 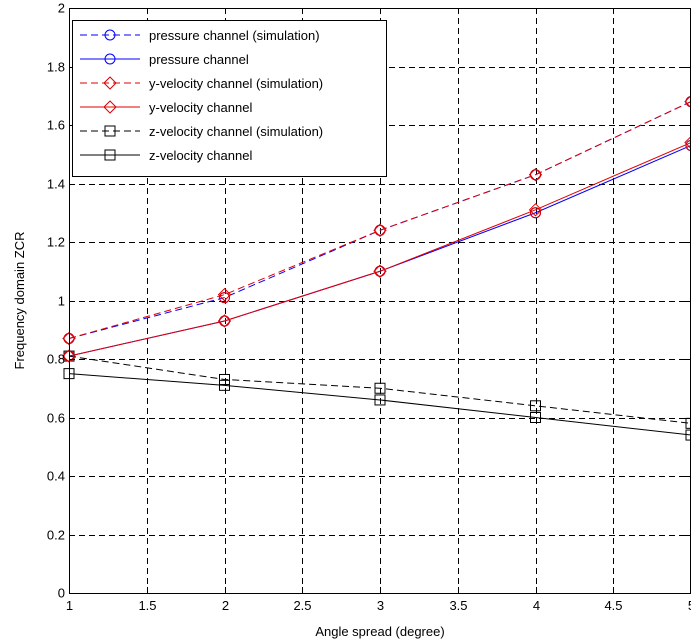 What do you see at coordinates (234, 35) in the screenshot?
I see `legend-label: pressure channel (simulation)` at bounding box center [234, 35].